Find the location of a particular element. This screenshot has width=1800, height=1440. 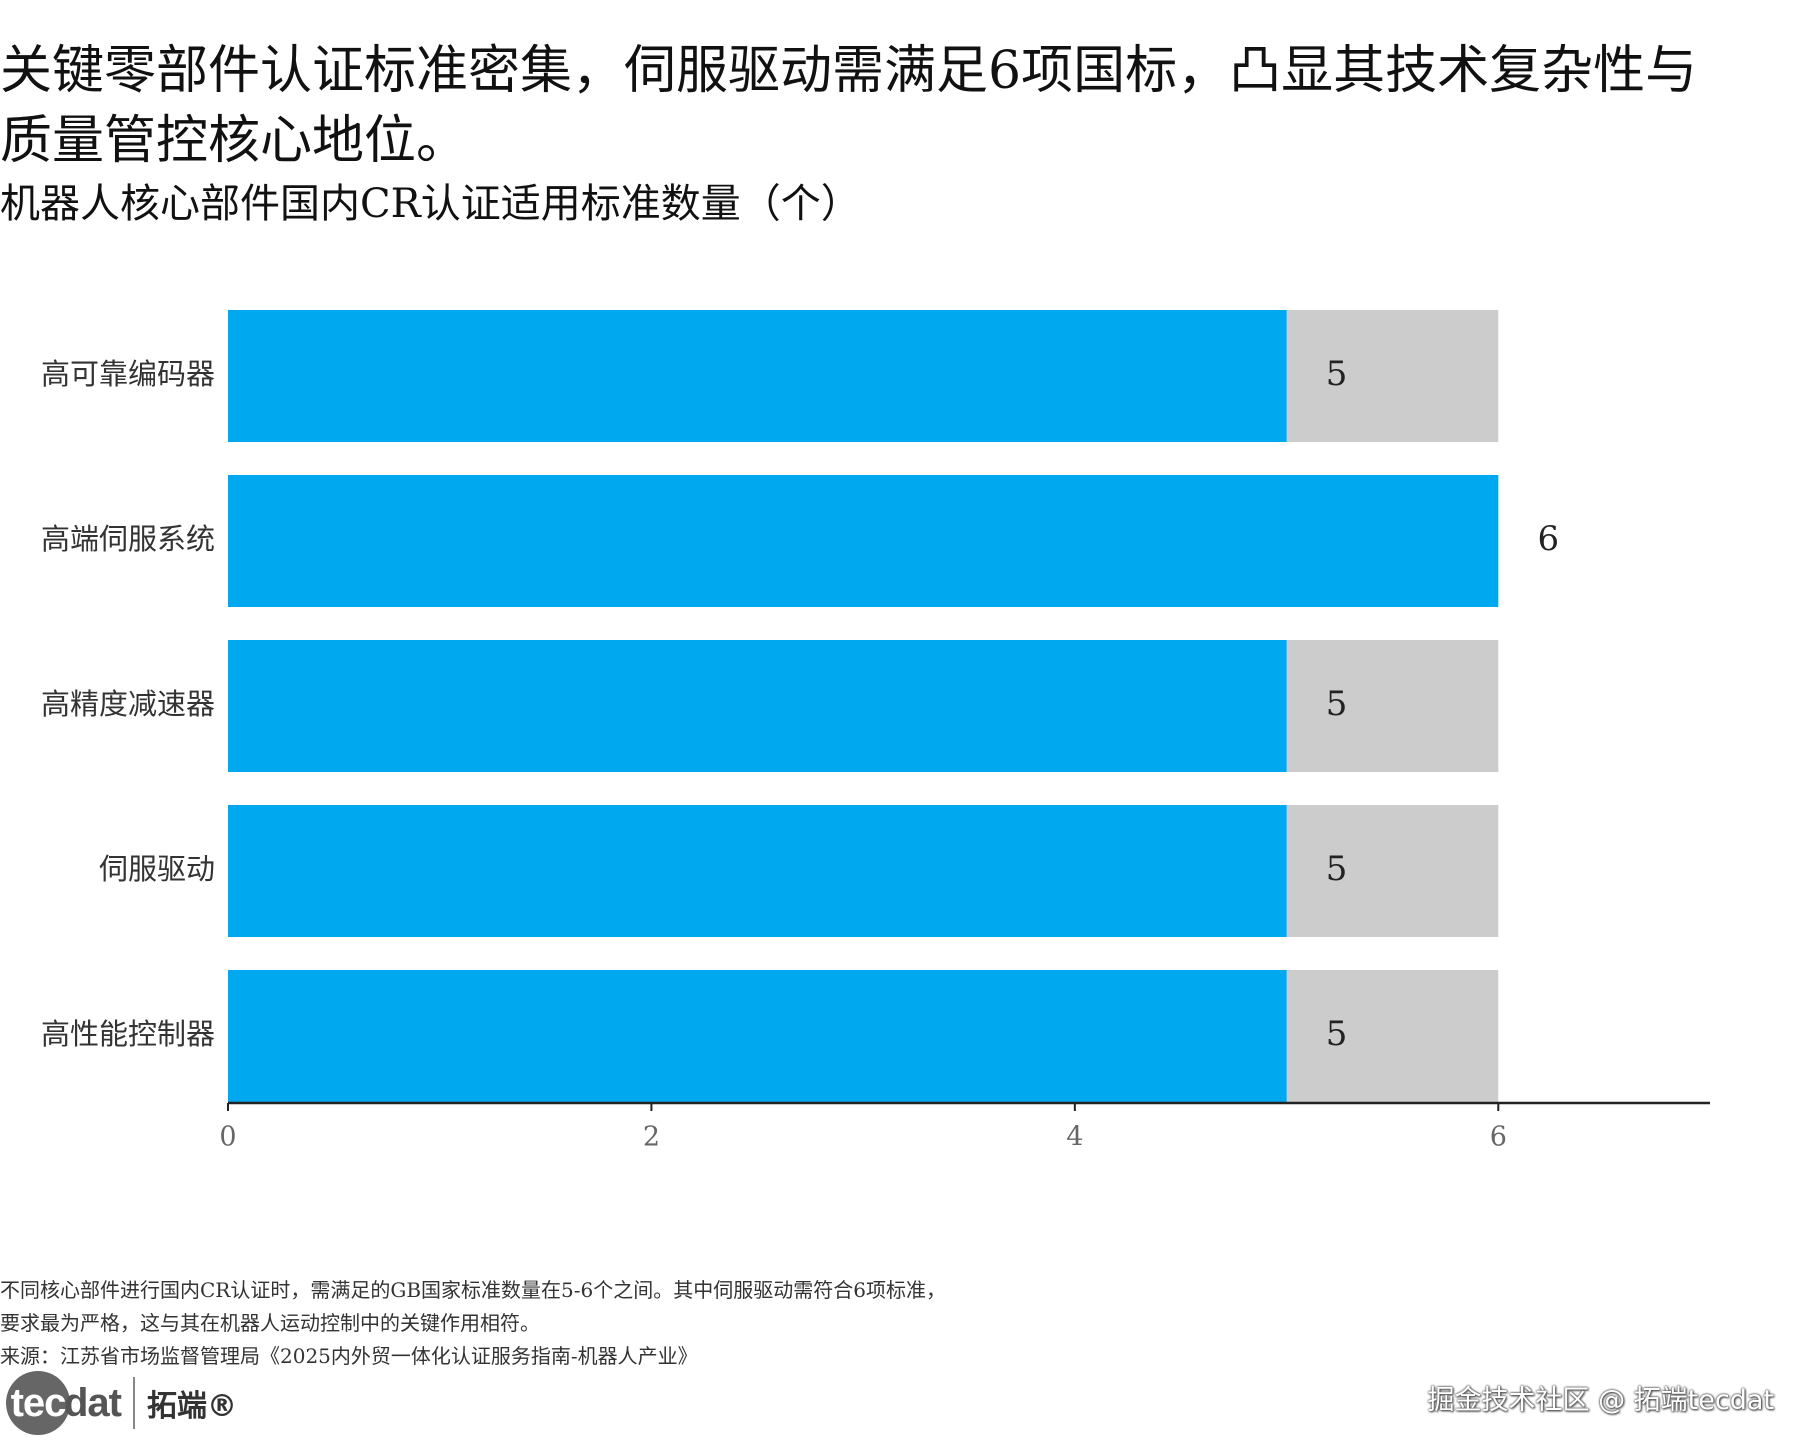

category-label: 高精度减速器 is located at coordinates (128, 704).